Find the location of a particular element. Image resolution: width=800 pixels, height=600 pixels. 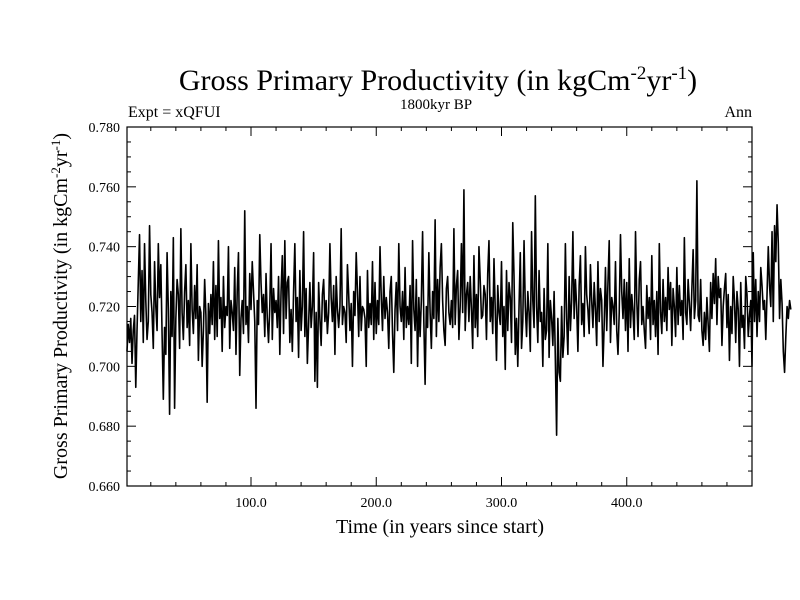

y-tick-label: 0.680 is located at coordinates (105, 427).